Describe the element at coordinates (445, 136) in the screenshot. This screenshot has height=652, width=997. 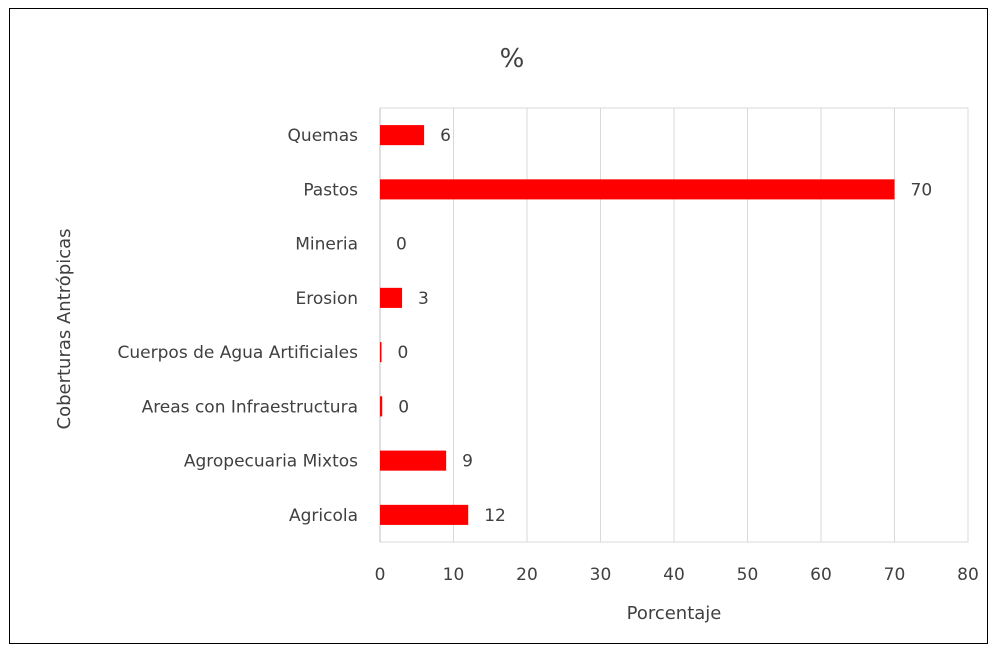
I see `data-label: 6` at that location.